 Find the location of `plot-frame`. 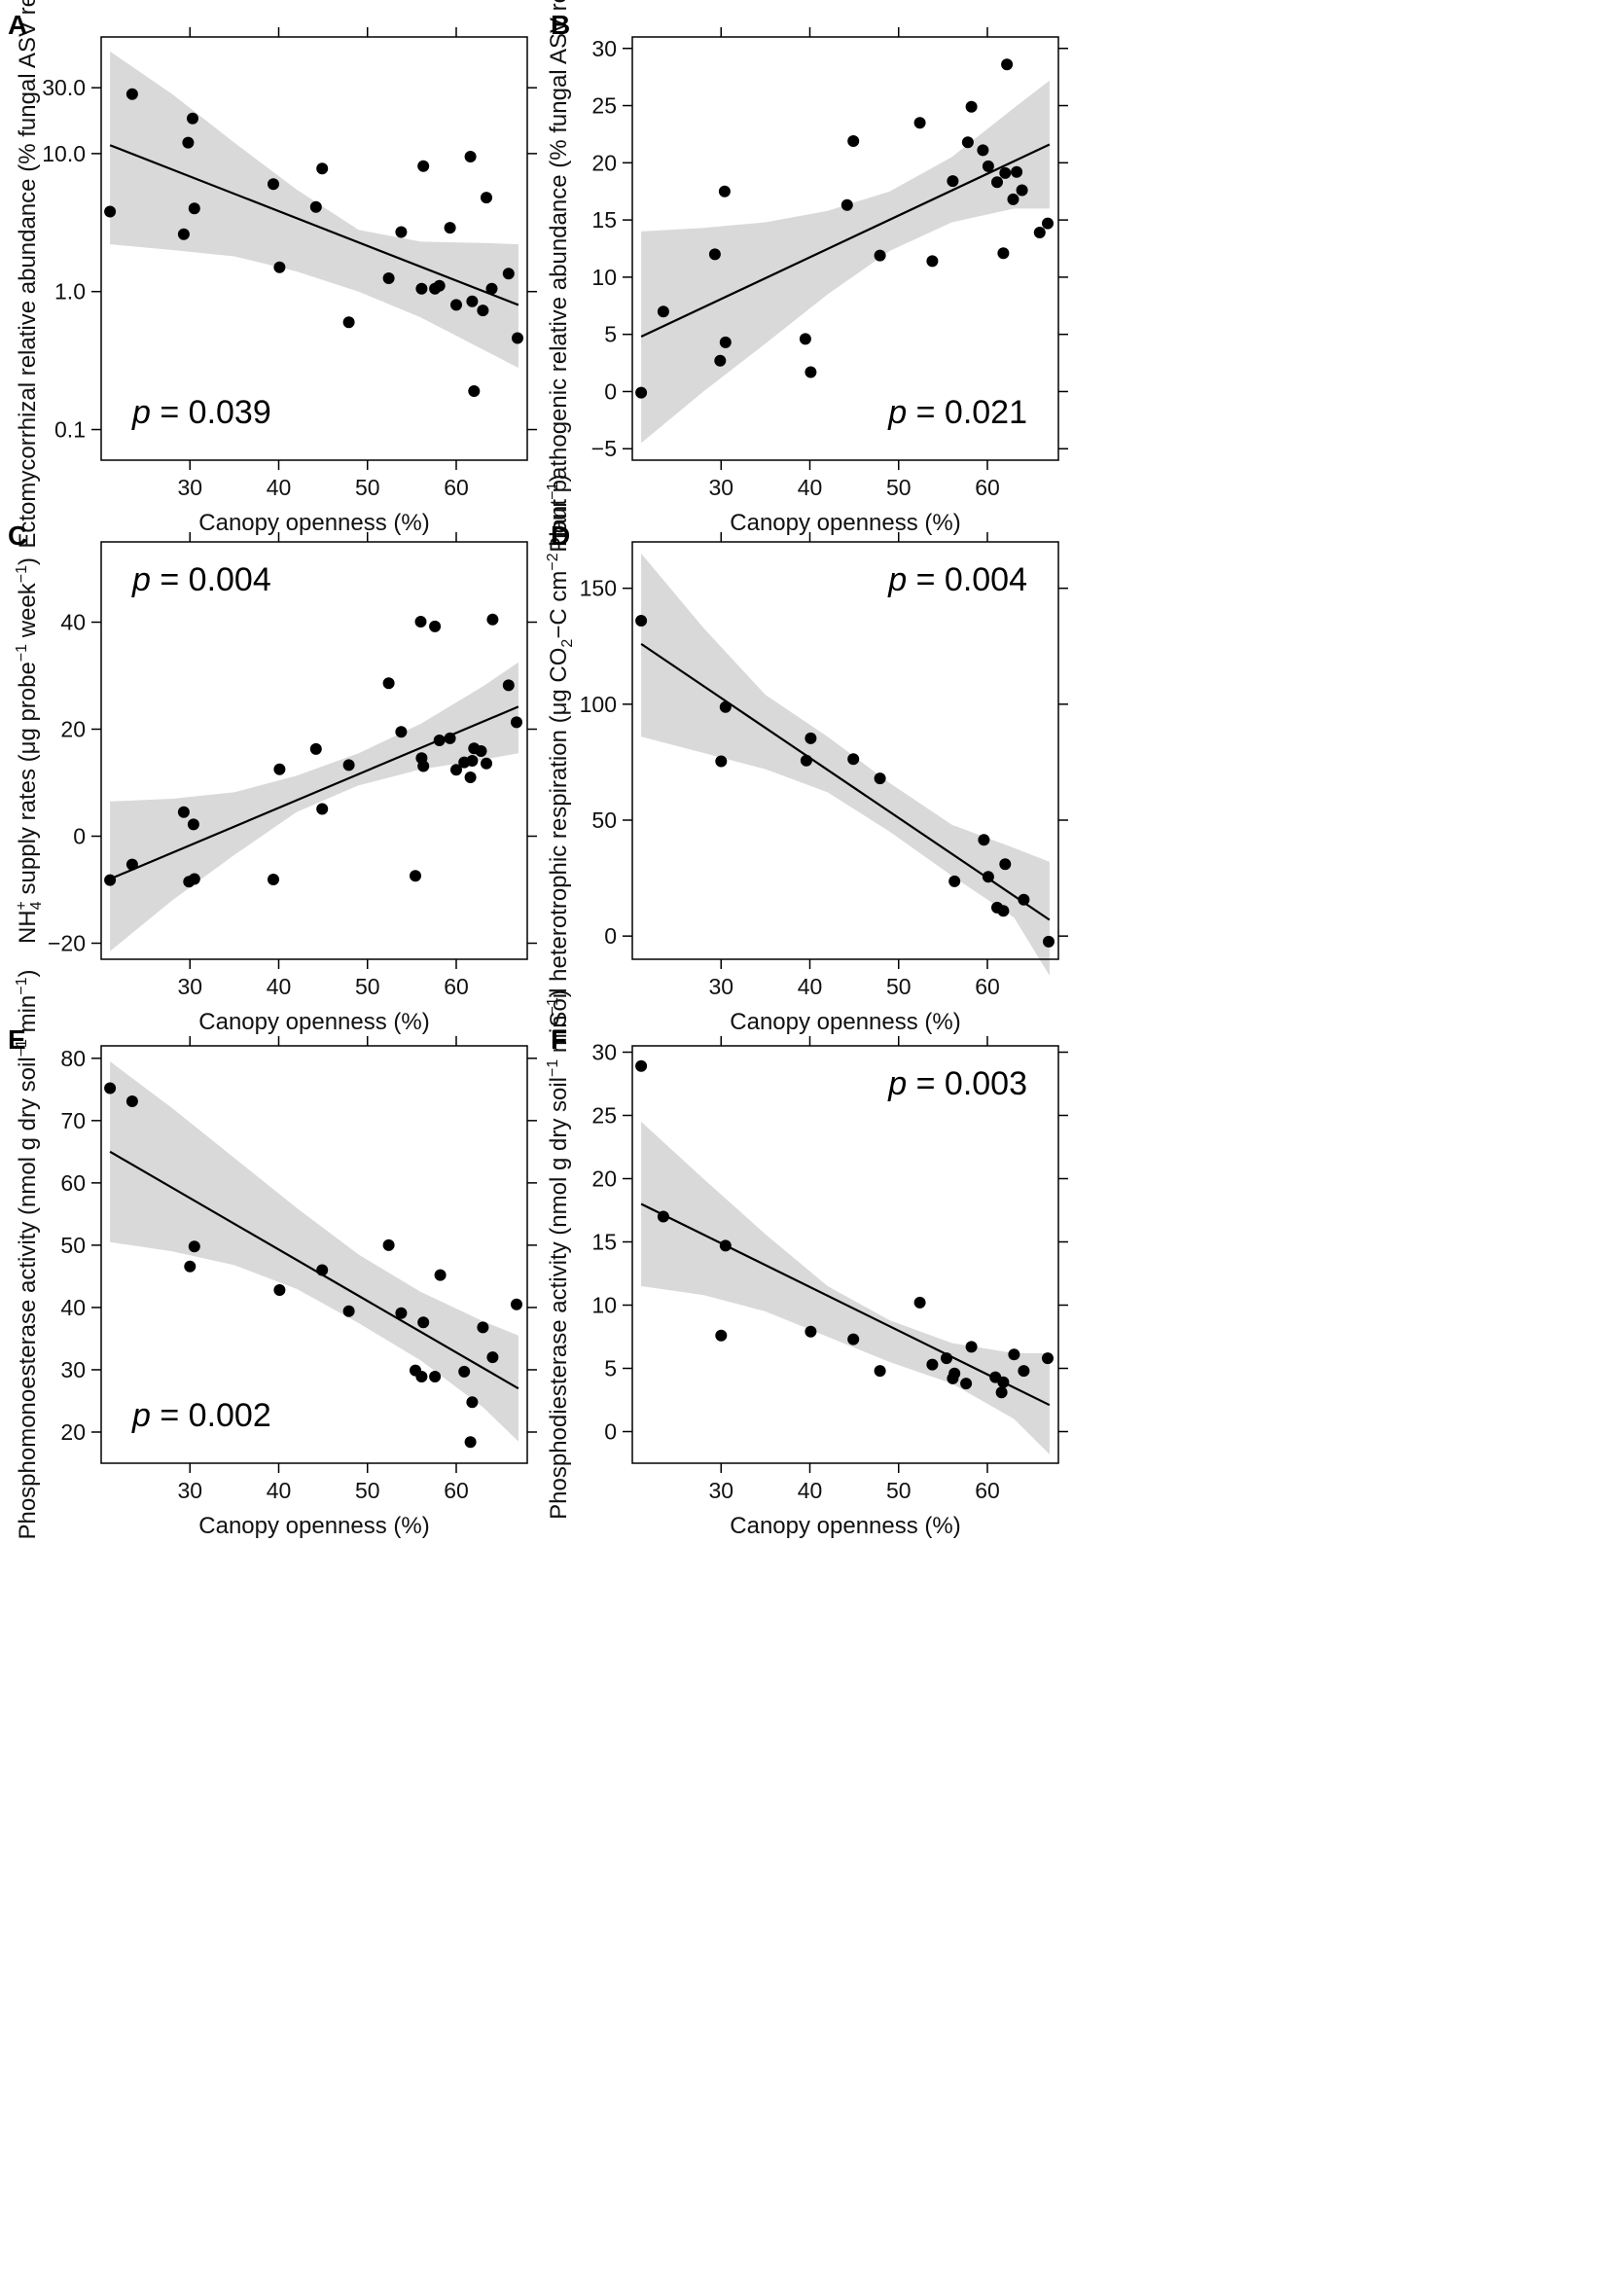

plot-frame is located at coordinates (845, 248).